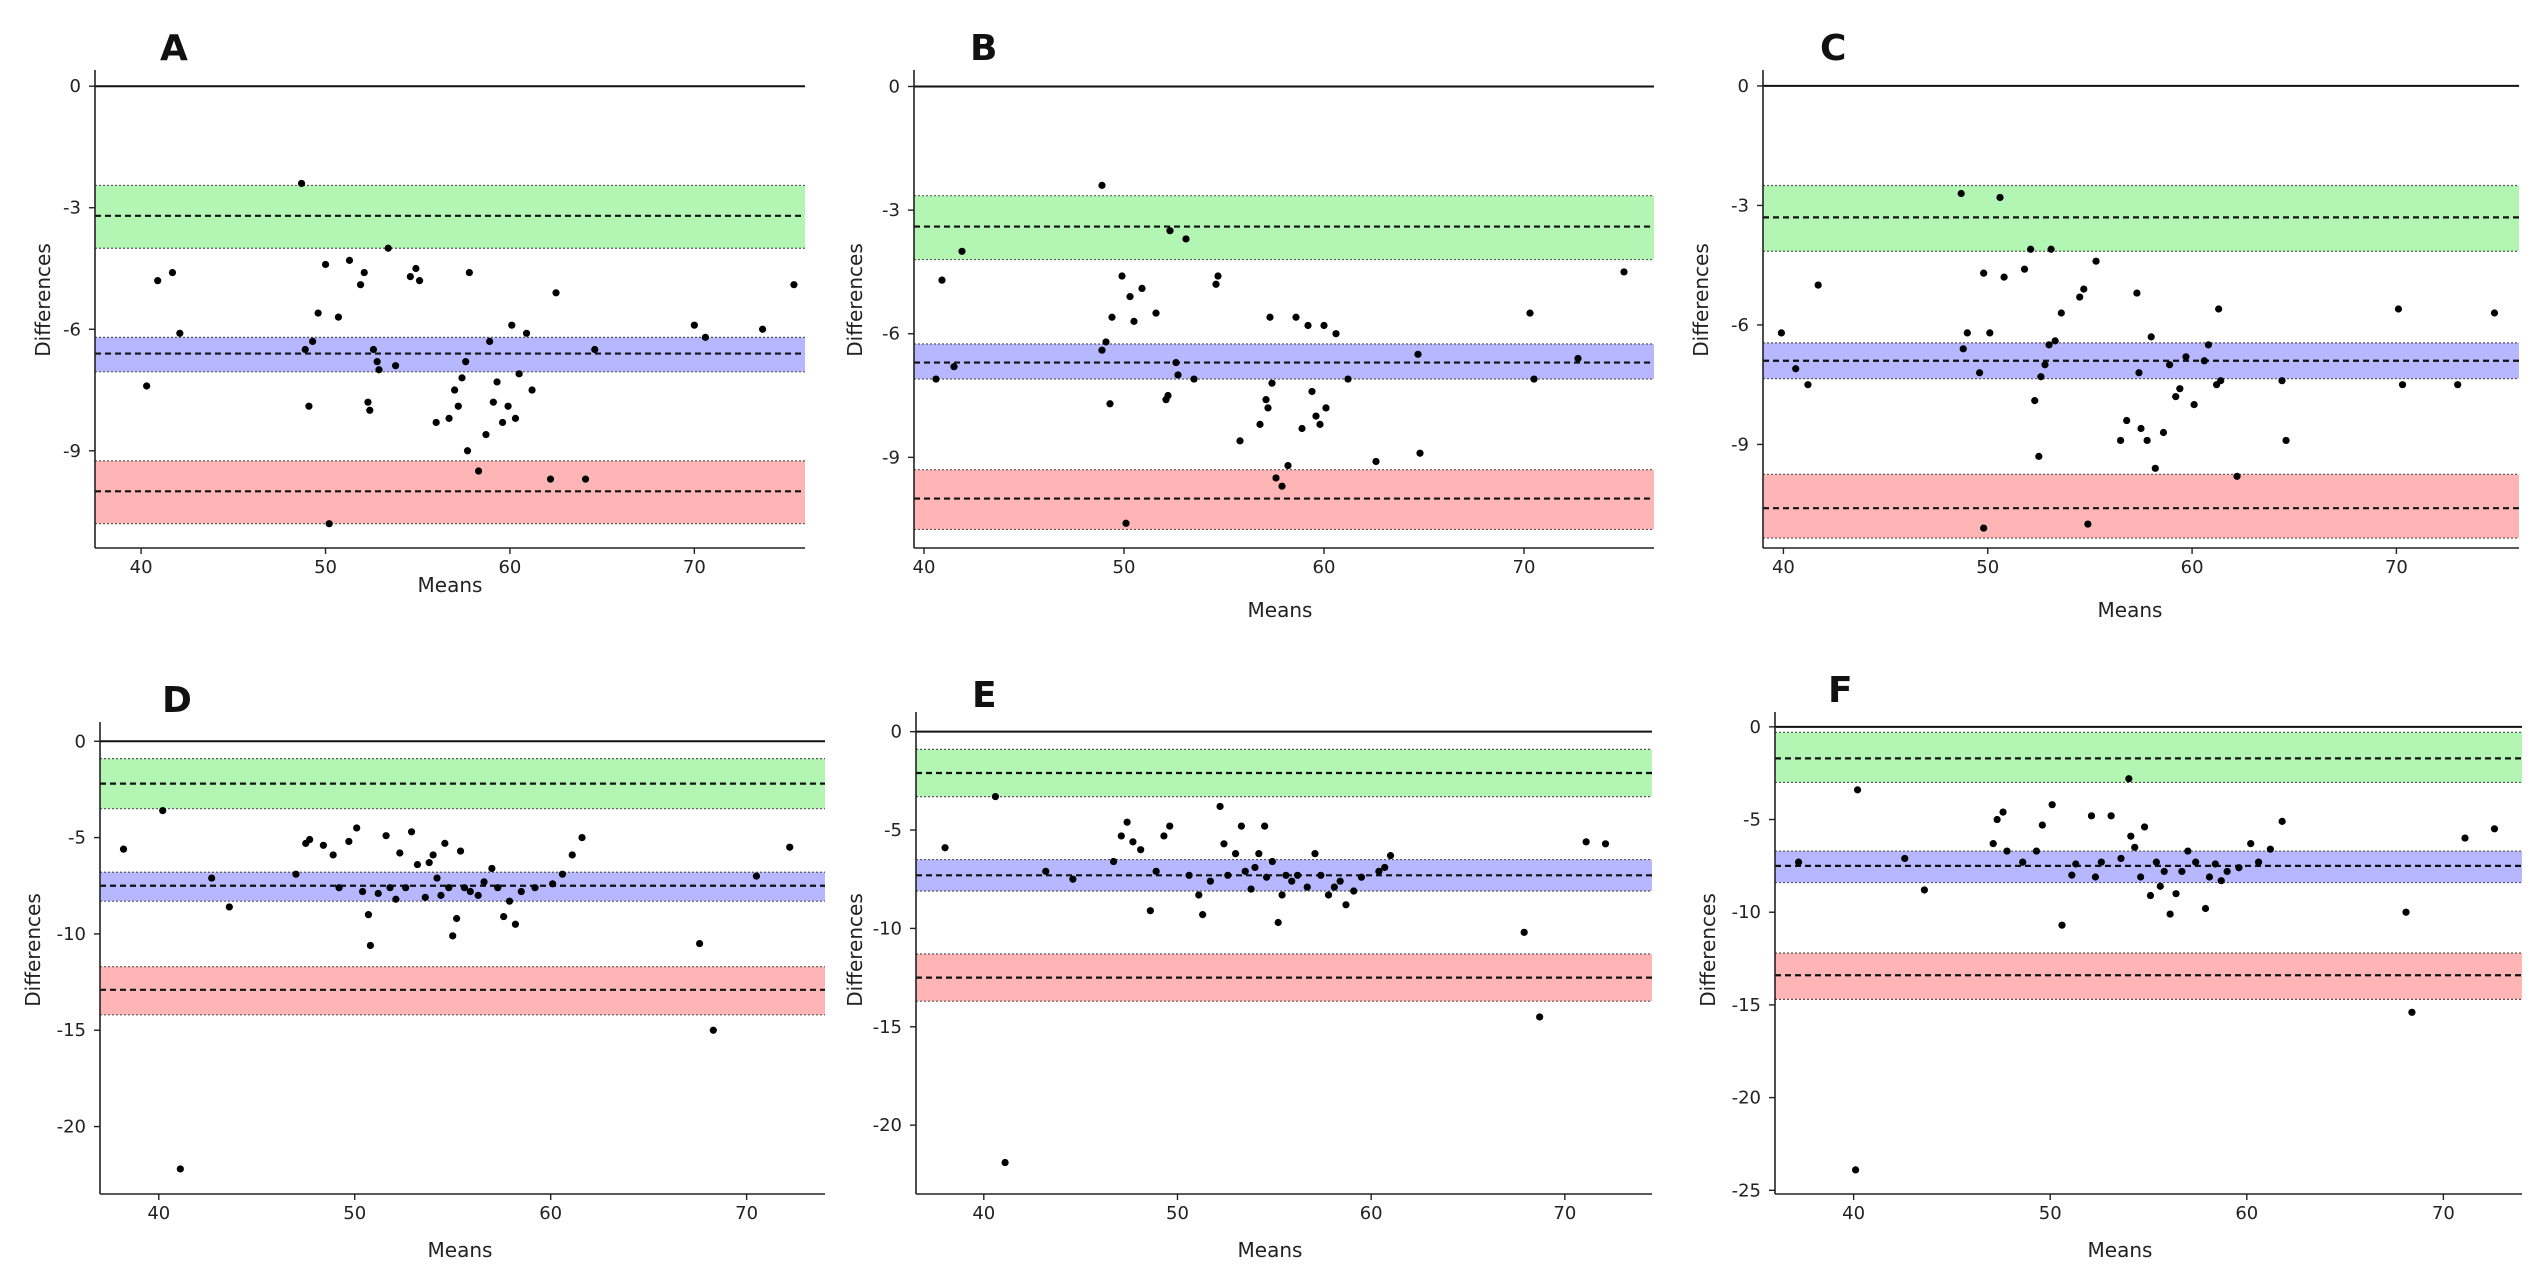 The width and height of the screenshot is (2534, 1282). I want to click on x-tick-label: 40, so click(1783, 567).